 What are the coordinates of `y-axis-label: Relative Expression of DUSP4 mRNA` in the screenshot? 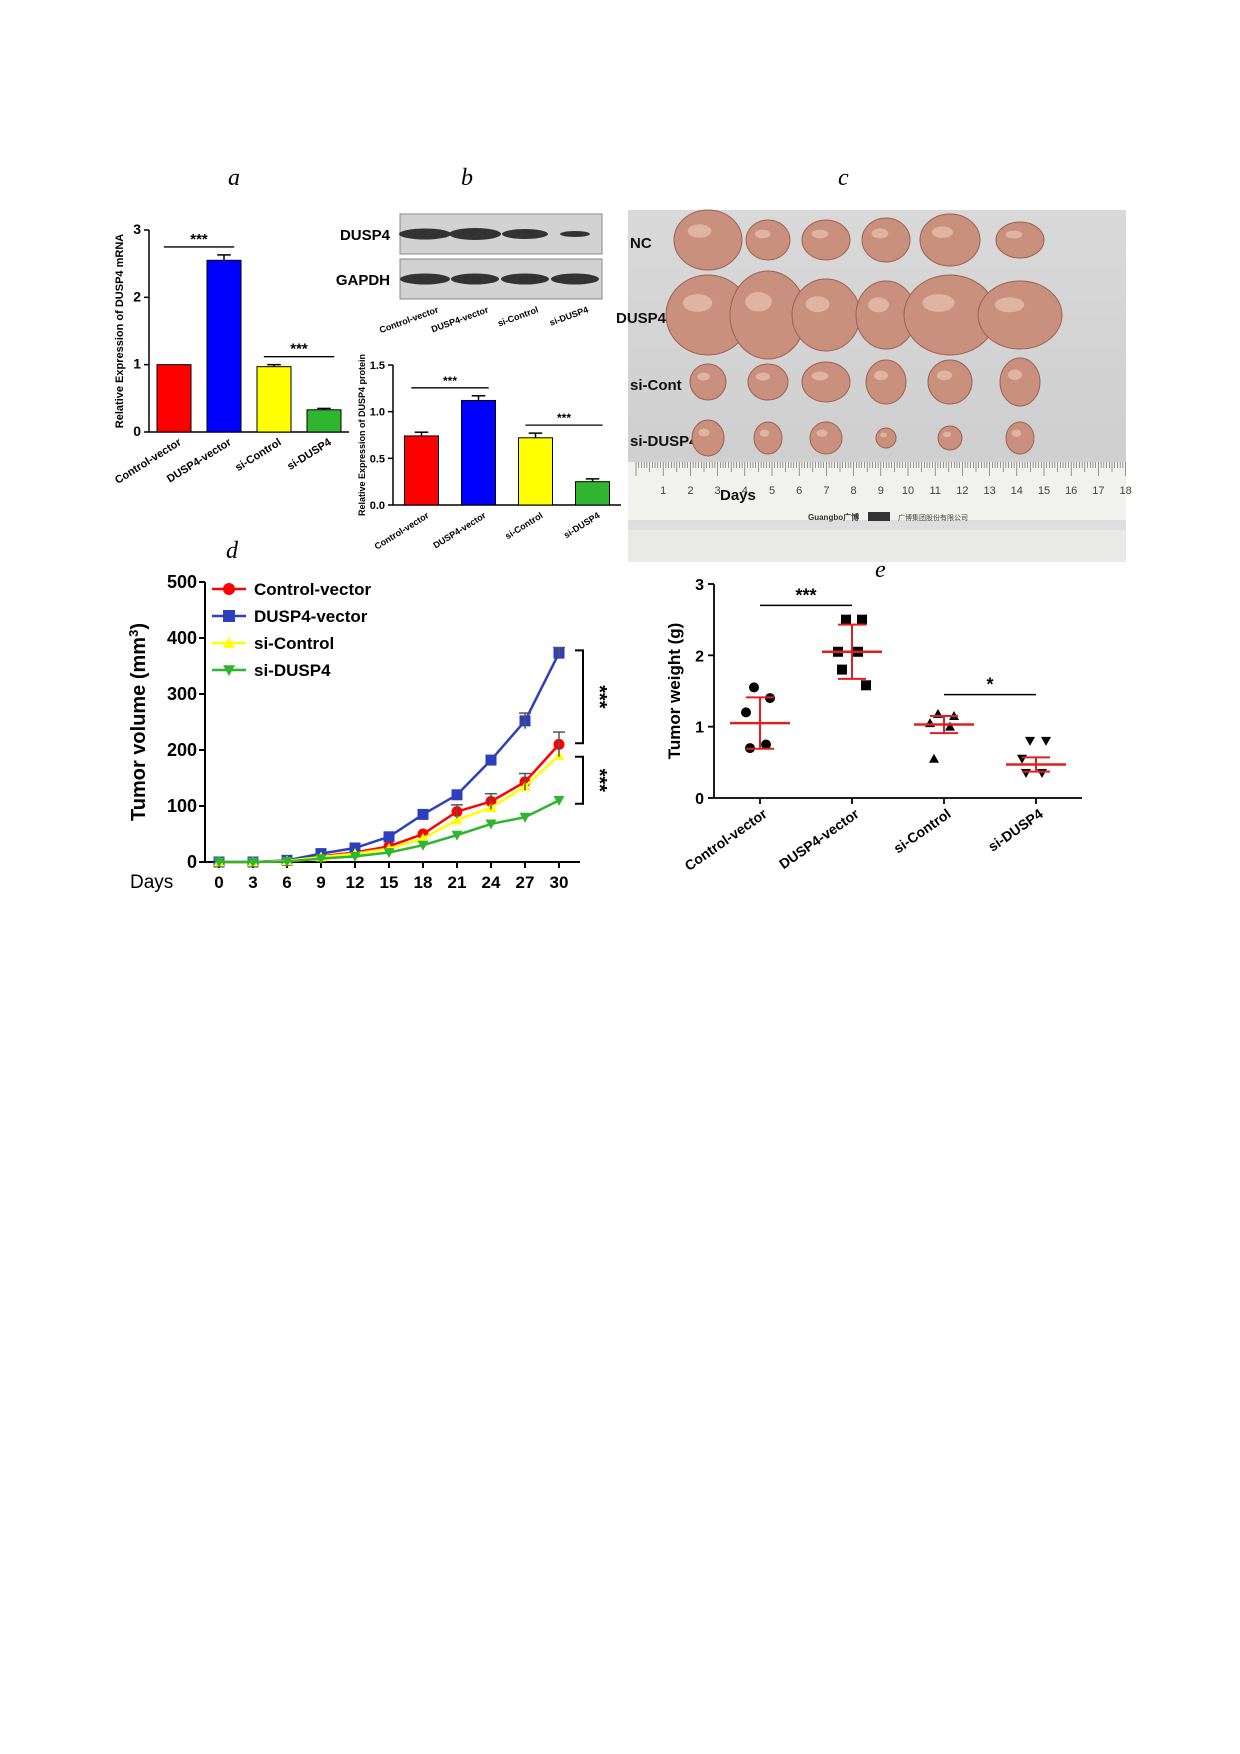 It's located at (120, 331).